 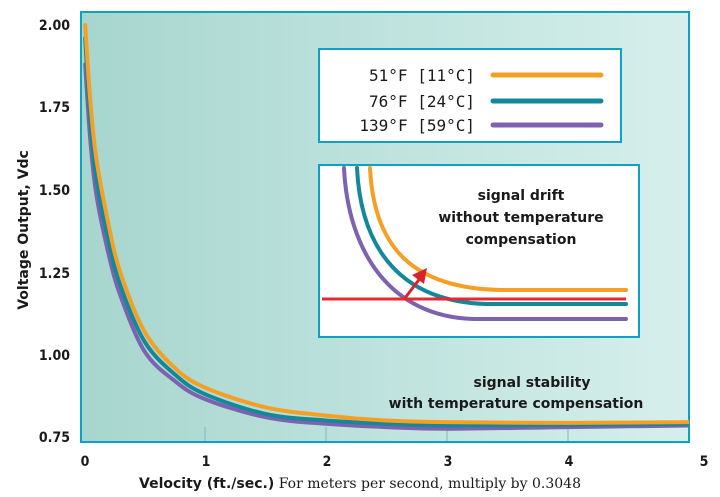 What do you see at coordinates (521, 196) in the screenshot?
I see `annotation-drift-line1: signal drift` at bounding box center [521, 196].